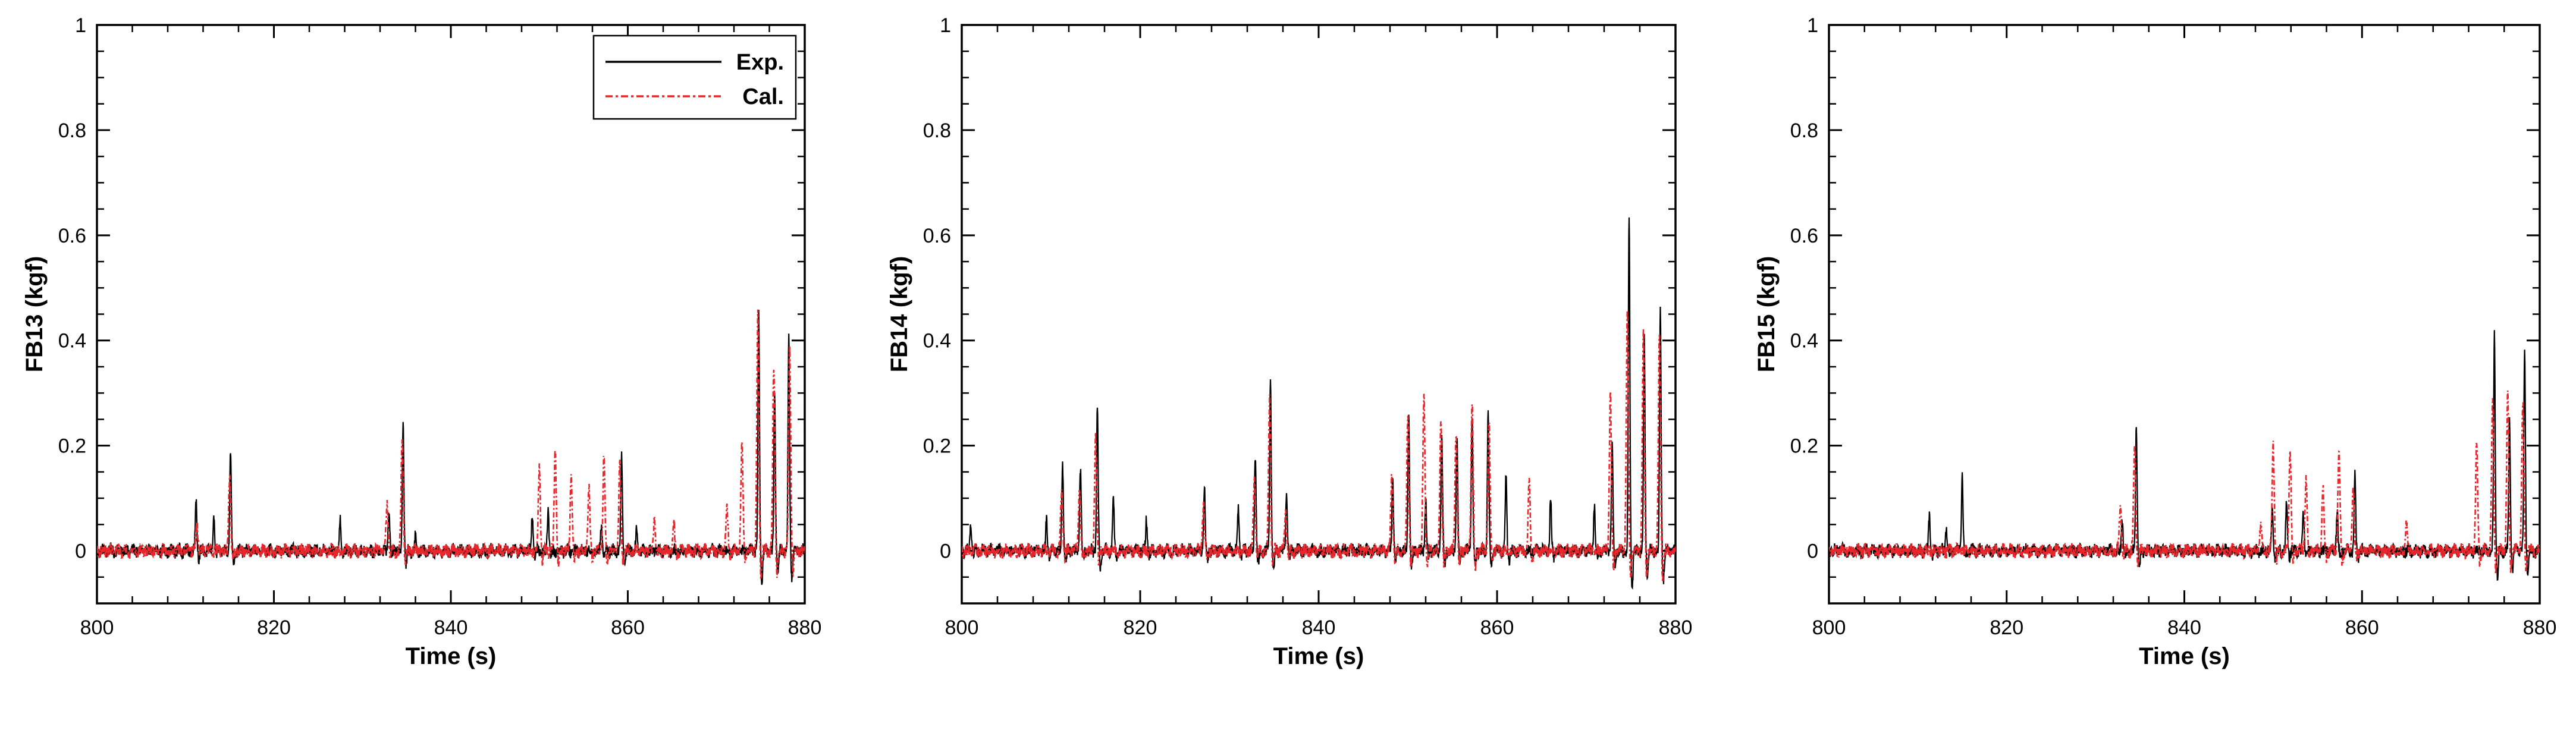 The image size is (2576, 730). Describe the element at coordinates (1766, 314) in the screenshot. I see `y-axis-title: FB15 (kgf)` at that location.